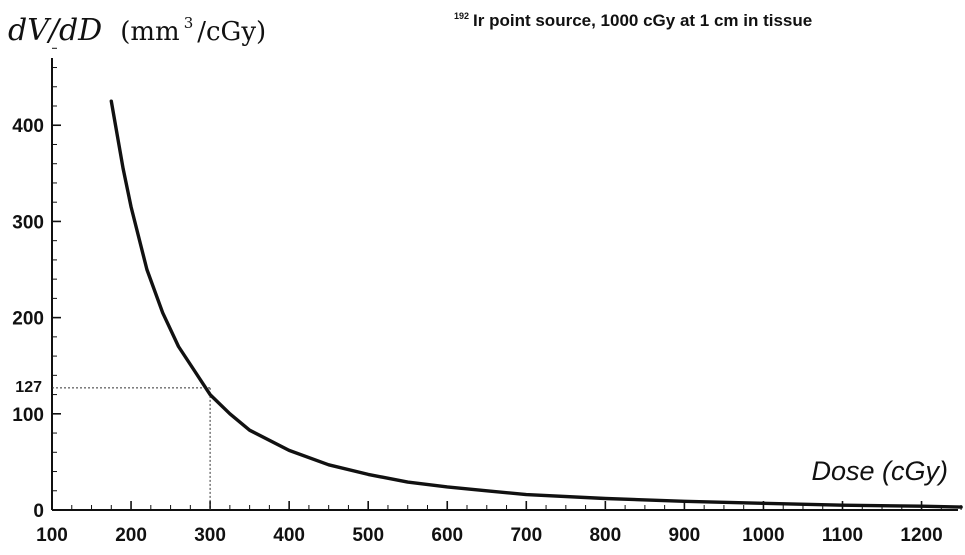  I want to click on svg-text: dV/dD (mm 3 /cGy), so click(137, 30).